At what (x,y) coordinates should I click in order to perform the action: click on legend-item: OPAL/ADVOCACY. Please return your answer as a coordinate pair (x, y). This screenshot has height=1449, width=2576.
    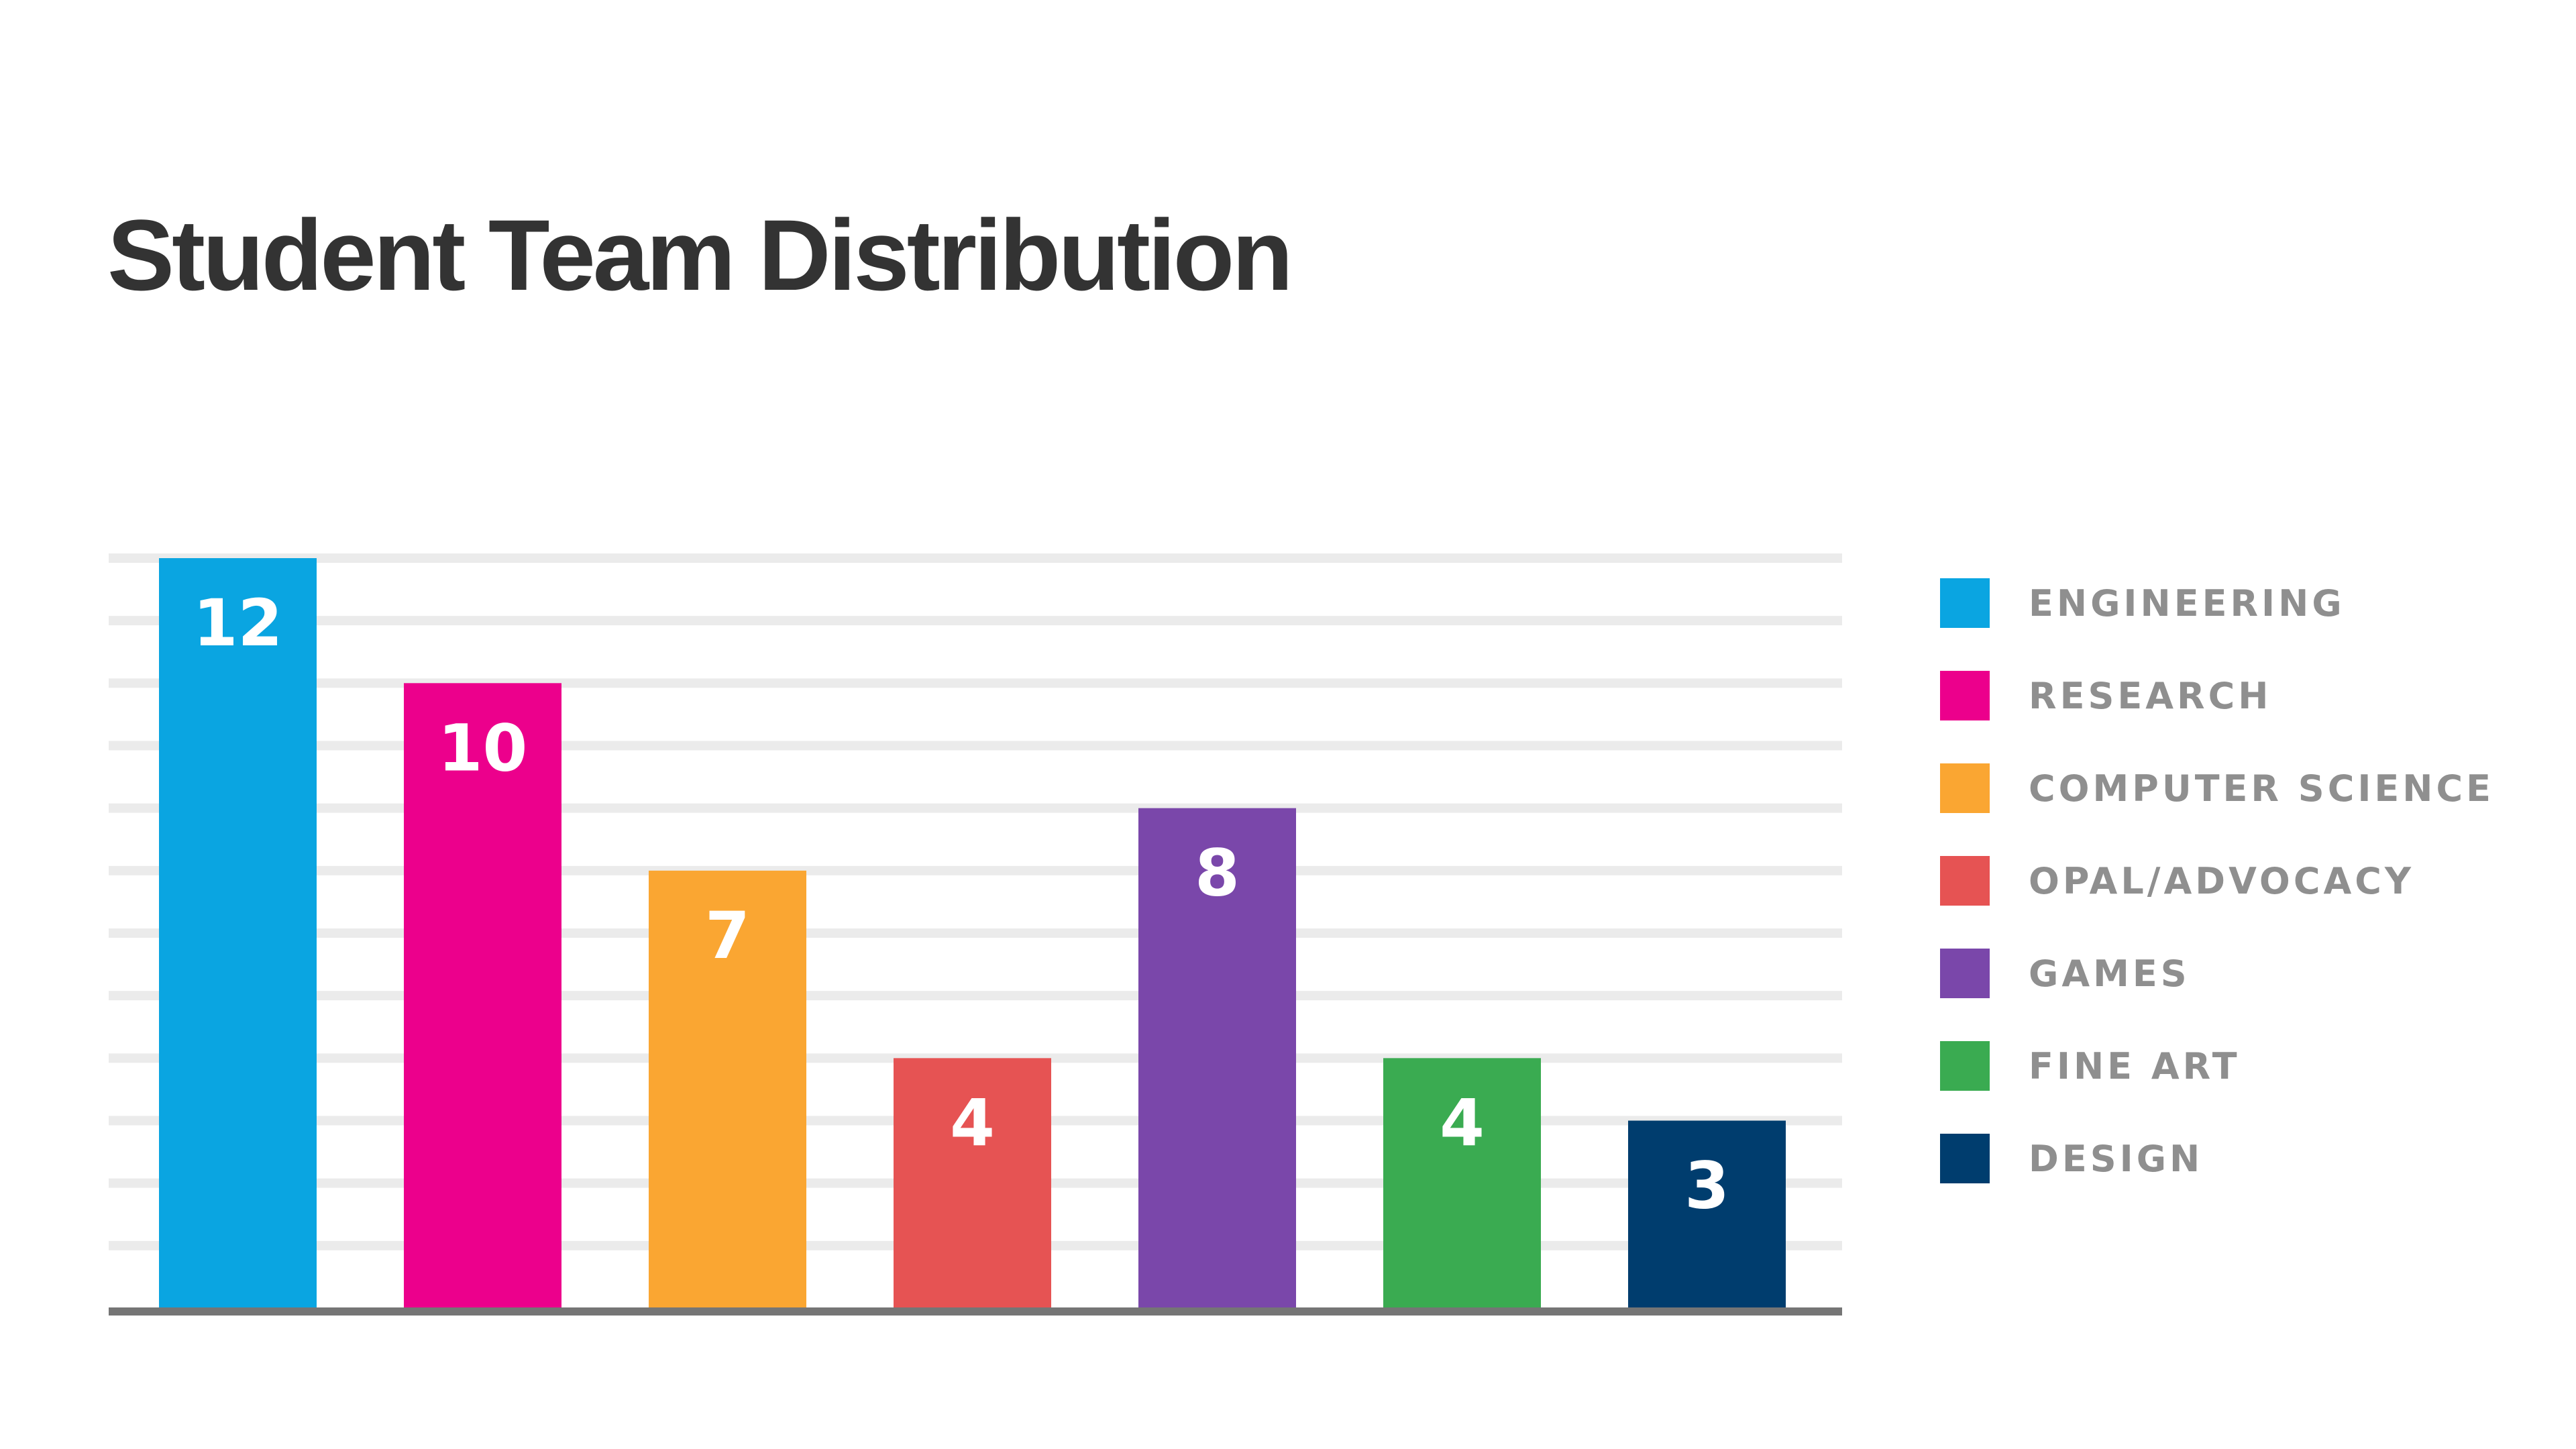
    Looking at the image, I should click on (2177, 881).